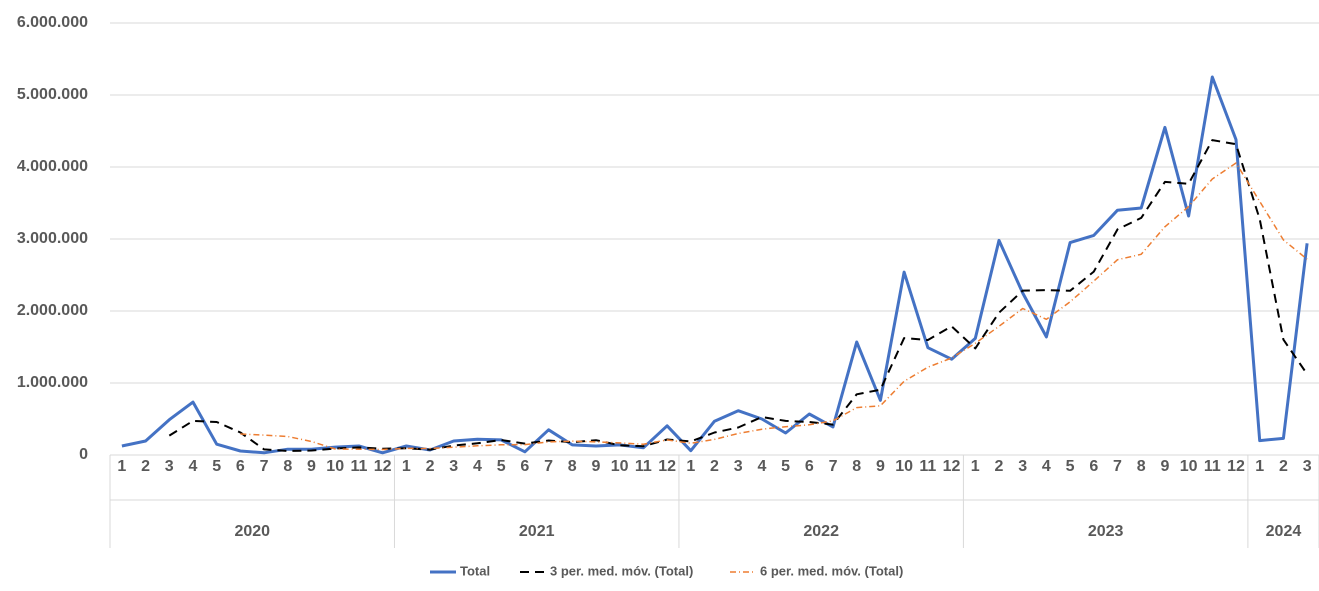  I want to click on legend-label: 3 per. med. móv. (Total), so click(621, 570).